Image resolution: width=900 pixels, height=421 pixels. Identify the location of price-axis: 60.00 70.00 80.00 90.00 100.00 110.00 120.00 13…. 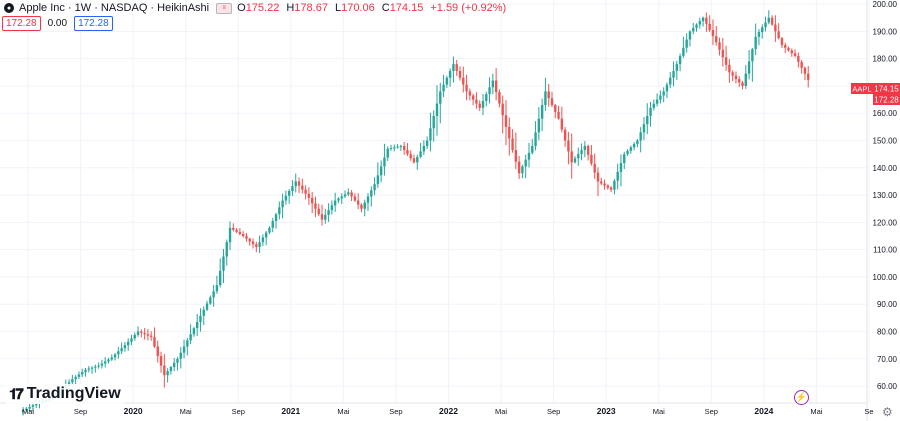
(885, 195).